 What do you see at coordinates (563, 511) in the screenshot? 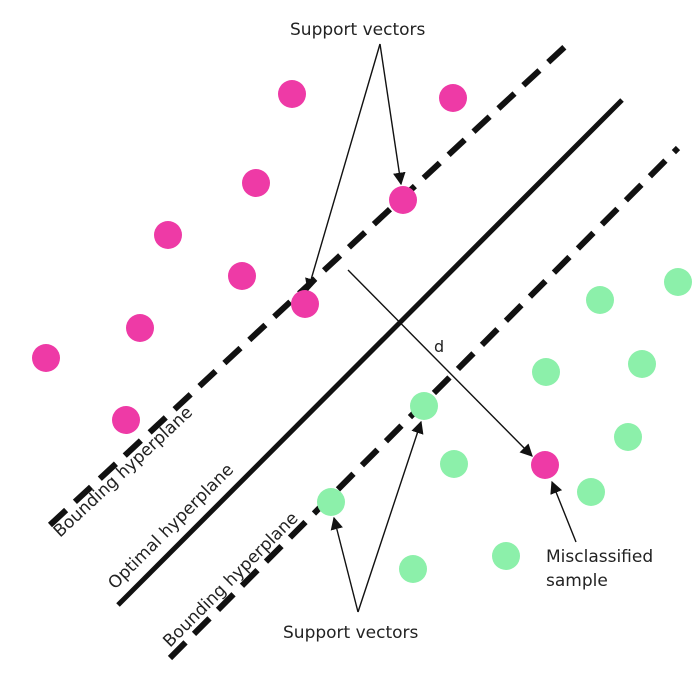
I see `arrow-misclassified` at bounding box center [563, 511].